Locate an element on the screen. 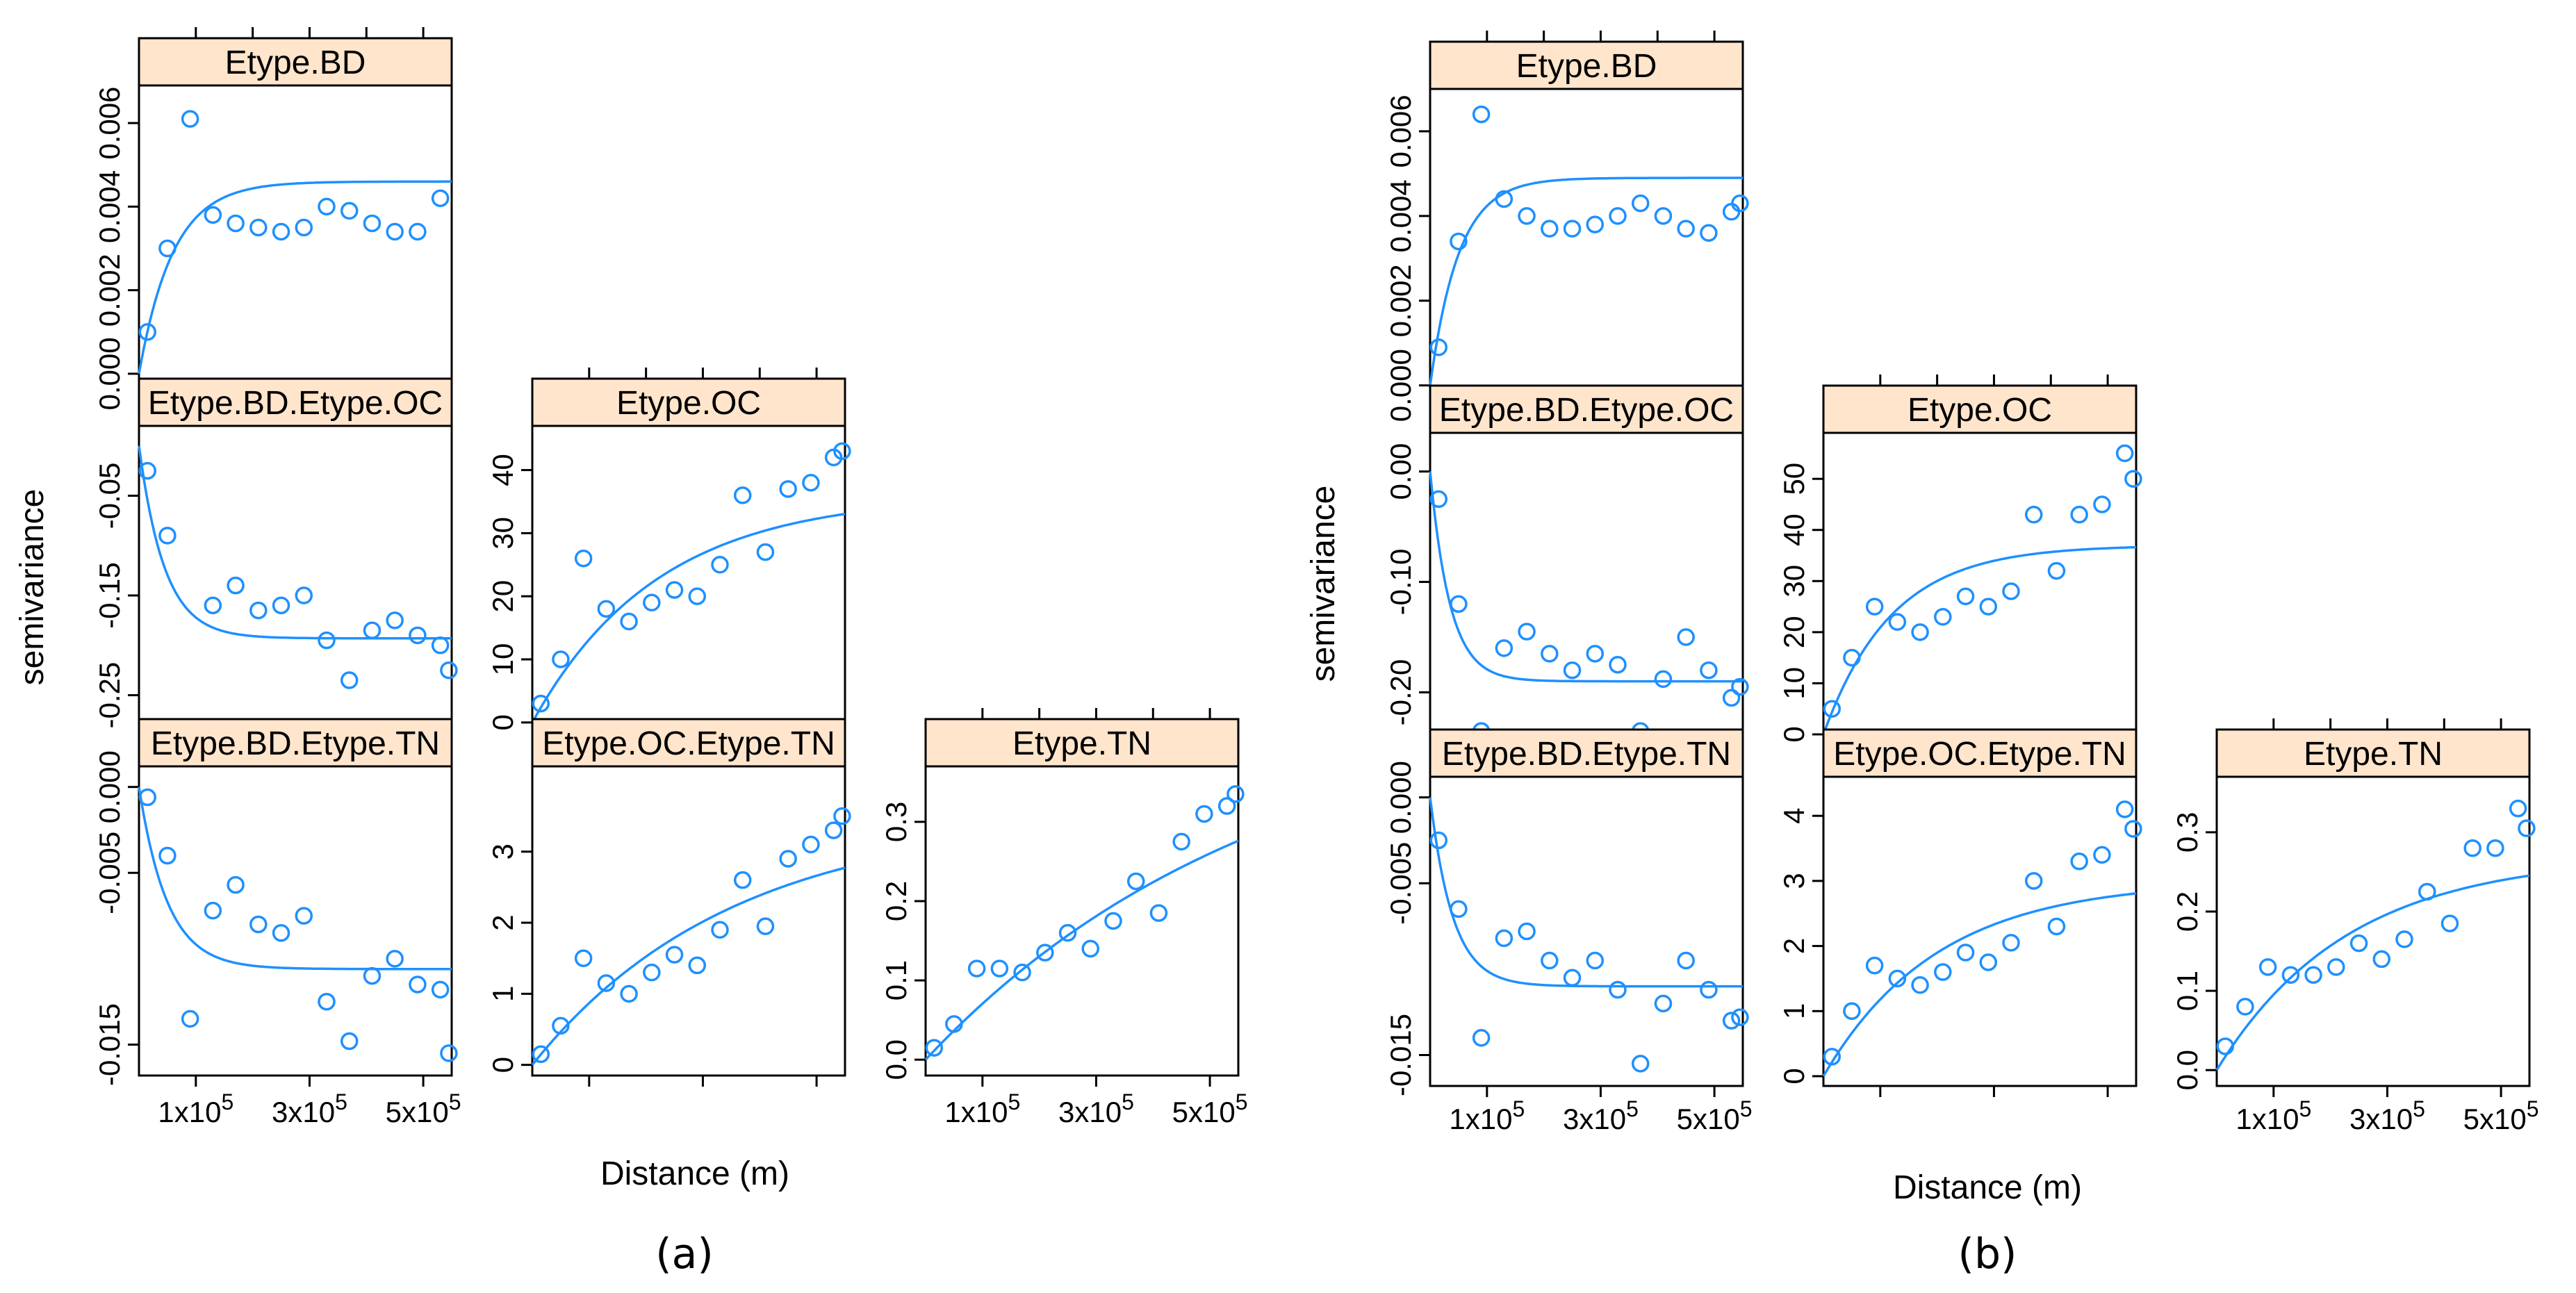 The height and width of the screenshot is (1293, 2576). strip-Etype.TN is located at coordinates (2373, 753).